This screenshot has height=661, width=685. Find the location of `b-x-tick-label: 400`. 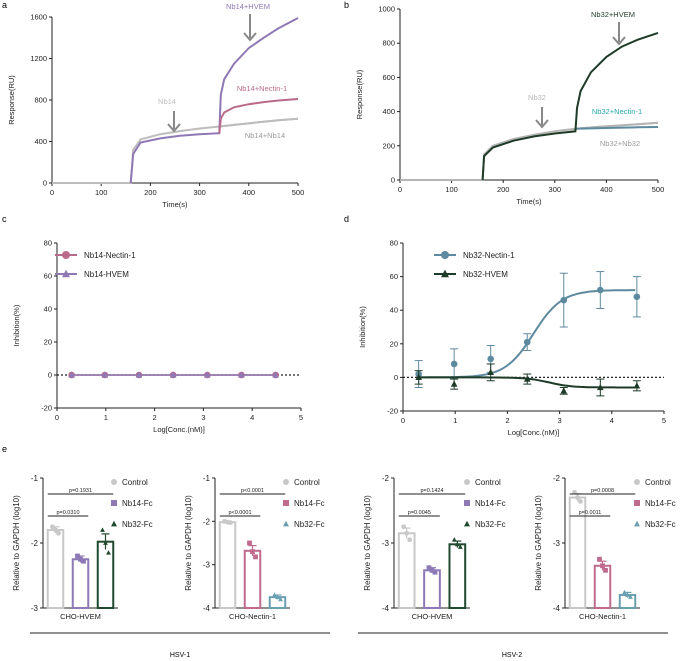

b-x-tick-label: 400 is located at coordinates (606, 189).